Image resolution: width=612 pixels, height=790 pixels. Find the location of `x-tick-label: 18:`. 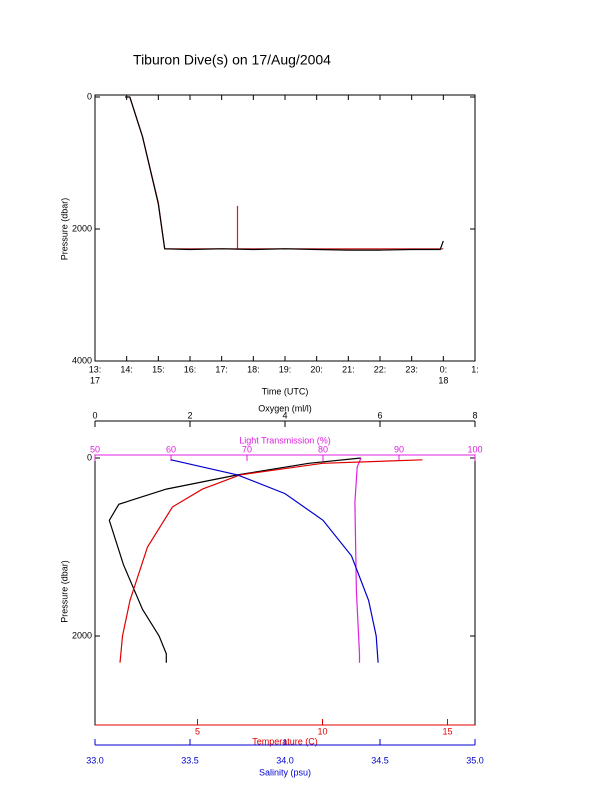

x-tick-label: 18: is located at coordinates (253, 369).